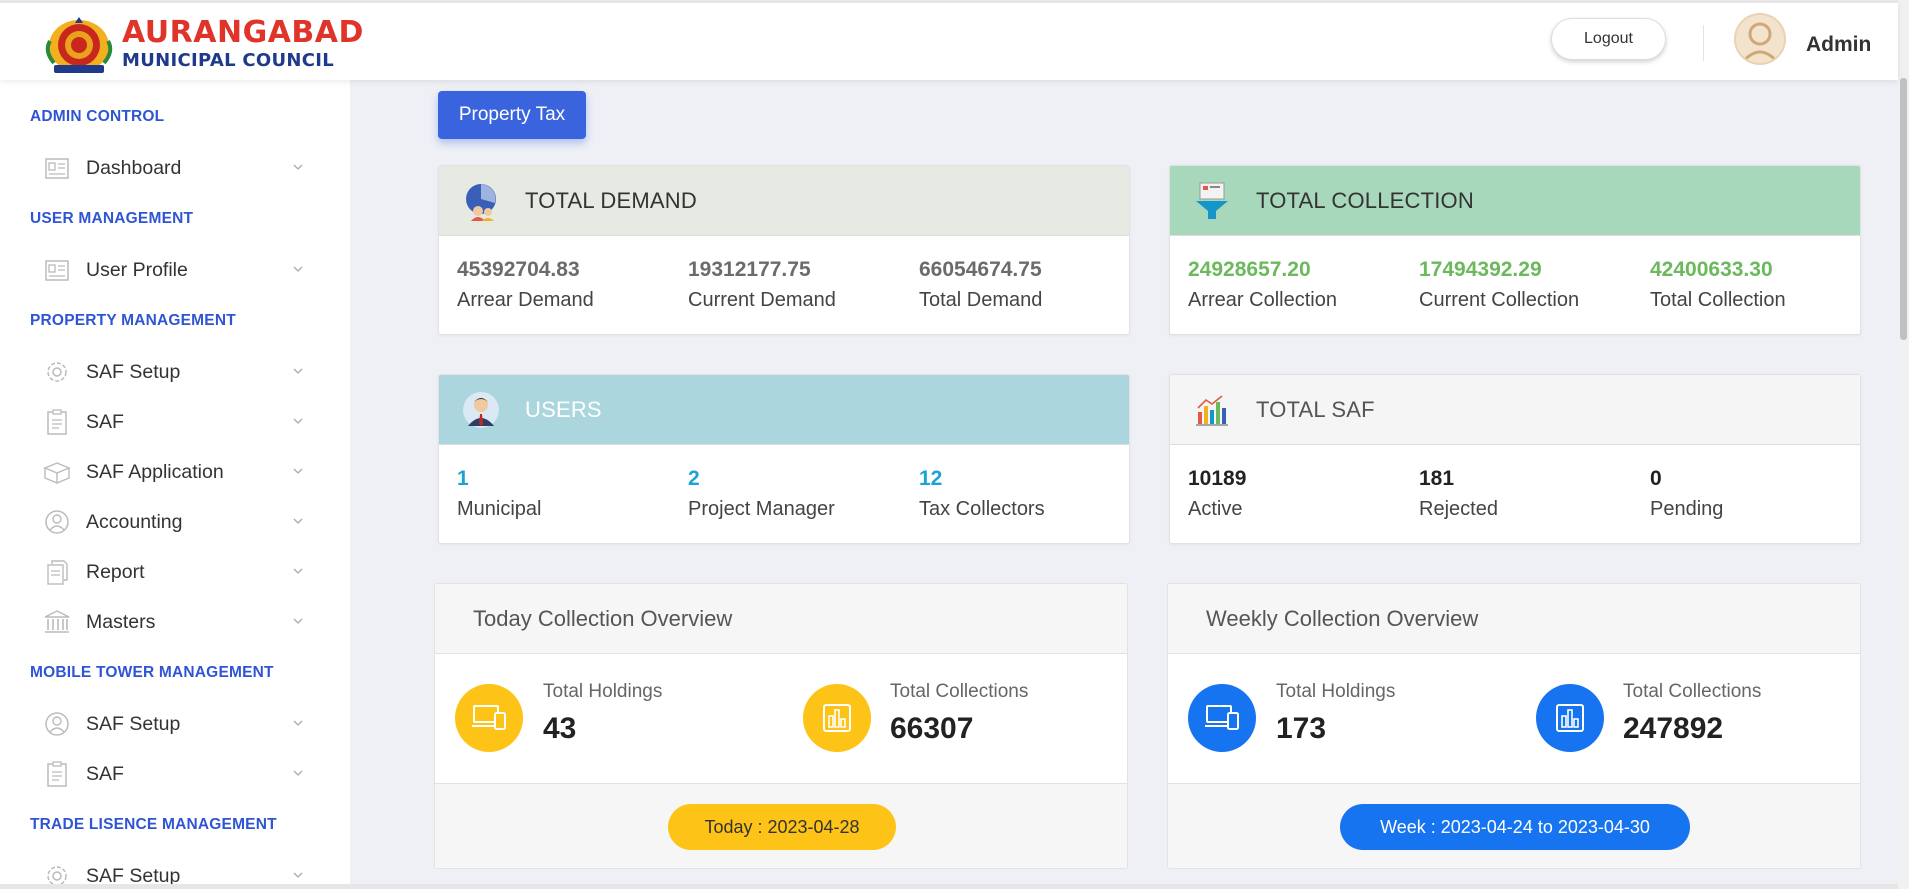  Describe the element at coordinates (525, 285) in the screenshot. I see `stat-arrear-demand: 45392704.83 Arrear Demand` at that location.